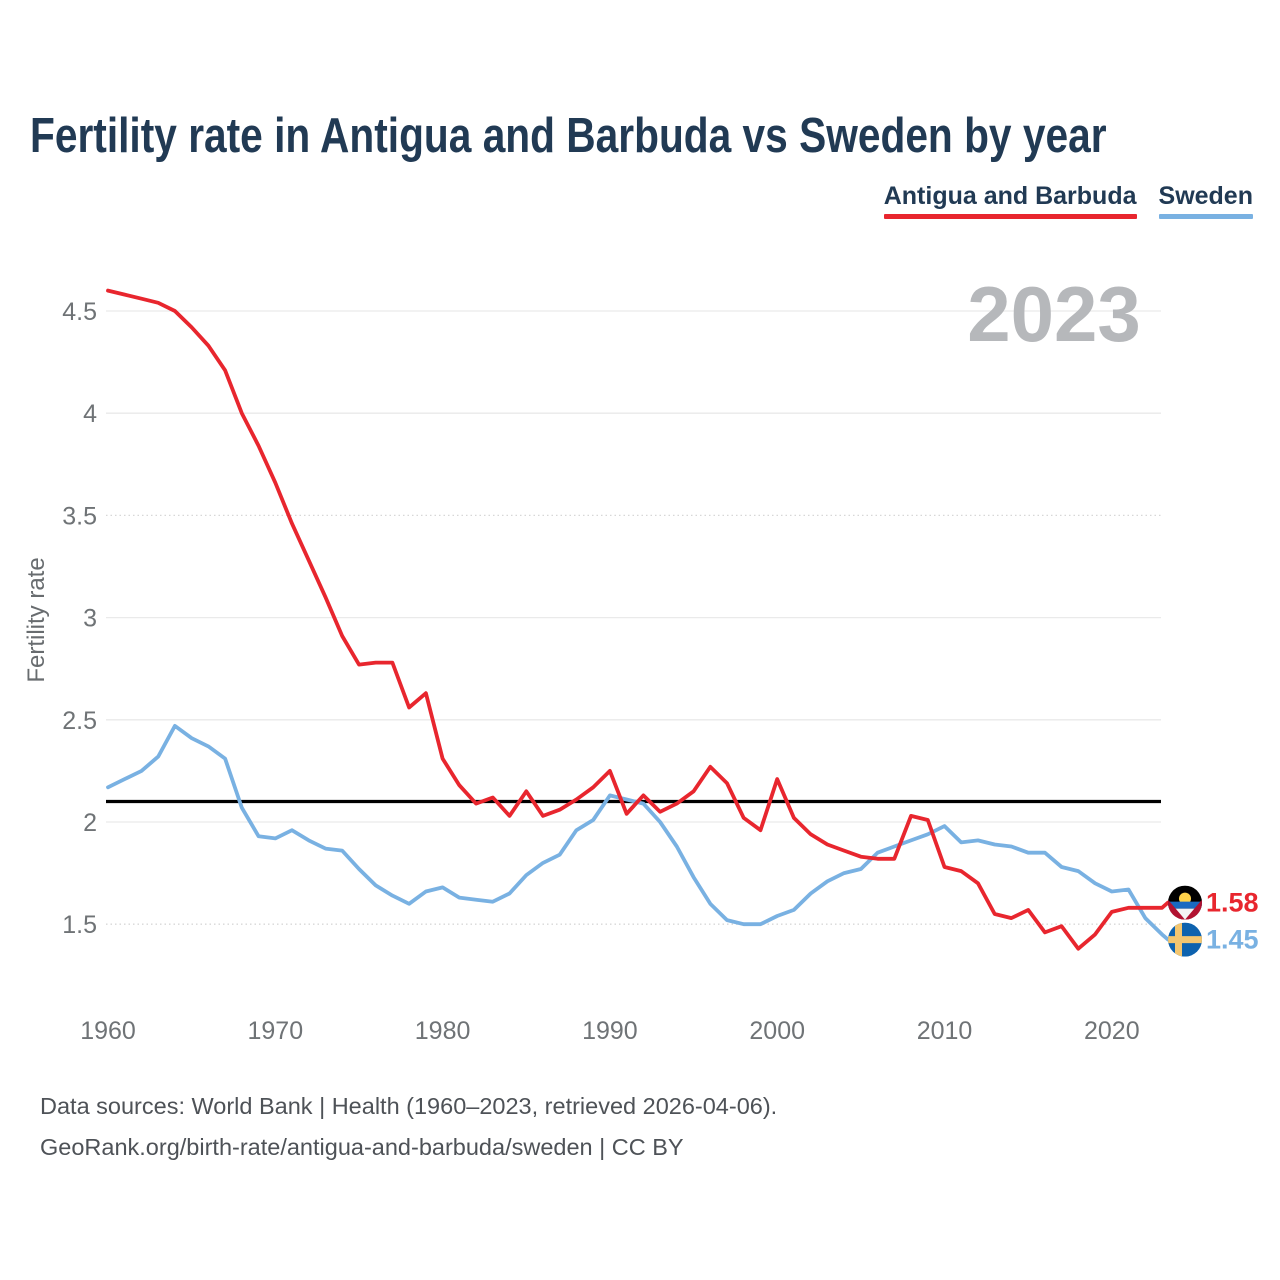  What do you see at coordinates (90, 619) in the screenshot?
I see `y-tick-label: 3` at bounding box center [90, 619].